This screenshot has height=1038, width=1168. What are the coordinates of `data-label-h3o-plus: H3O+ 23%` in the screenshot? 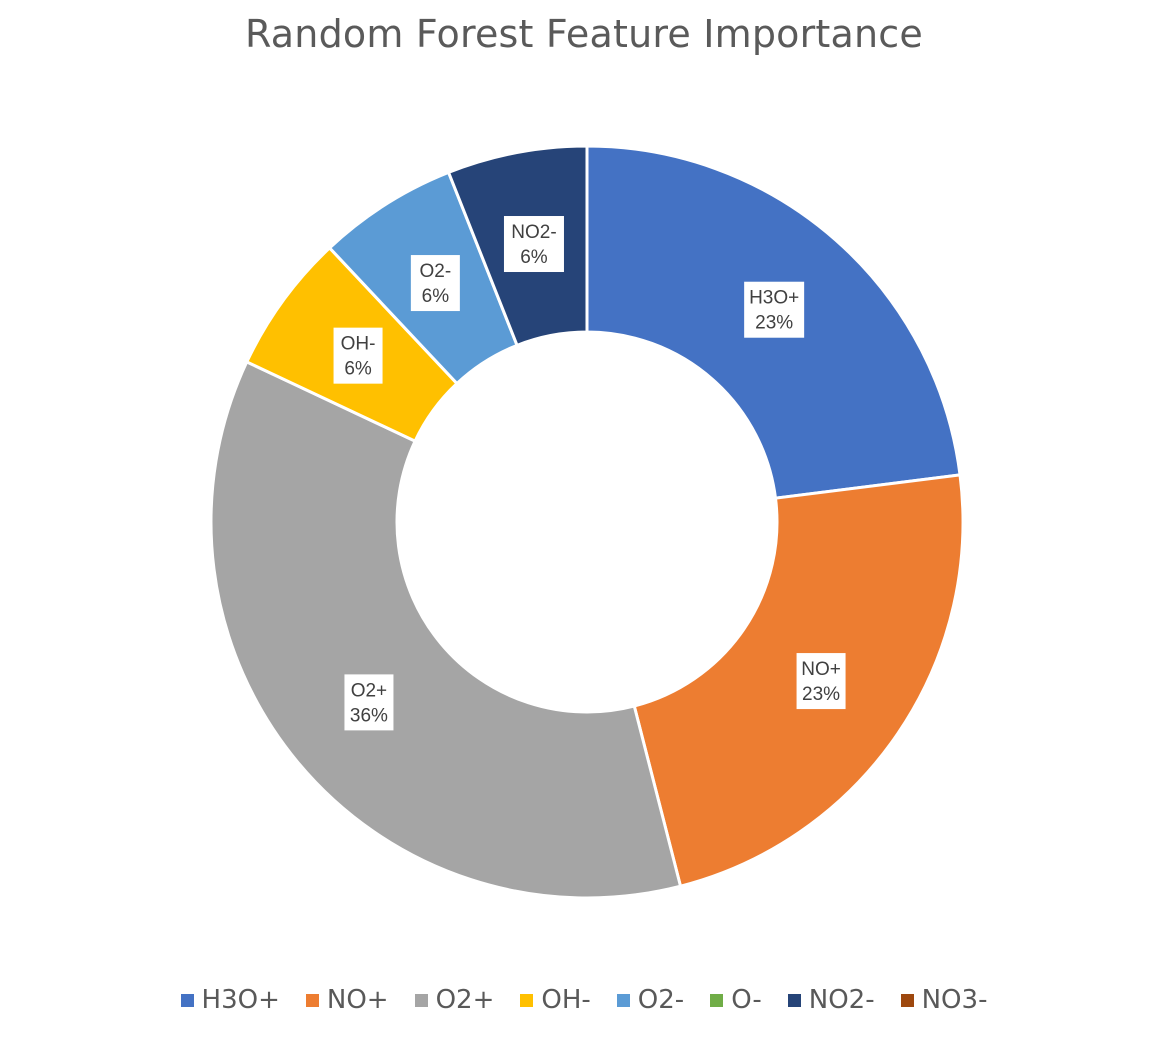 It's located at (774, 309).